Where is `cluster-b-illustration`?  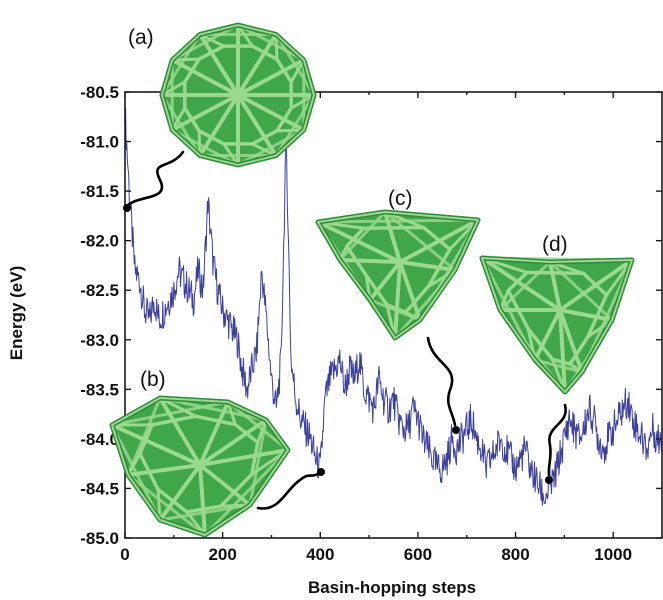
cluster-b-illustration is located at coordinates (200, 466).